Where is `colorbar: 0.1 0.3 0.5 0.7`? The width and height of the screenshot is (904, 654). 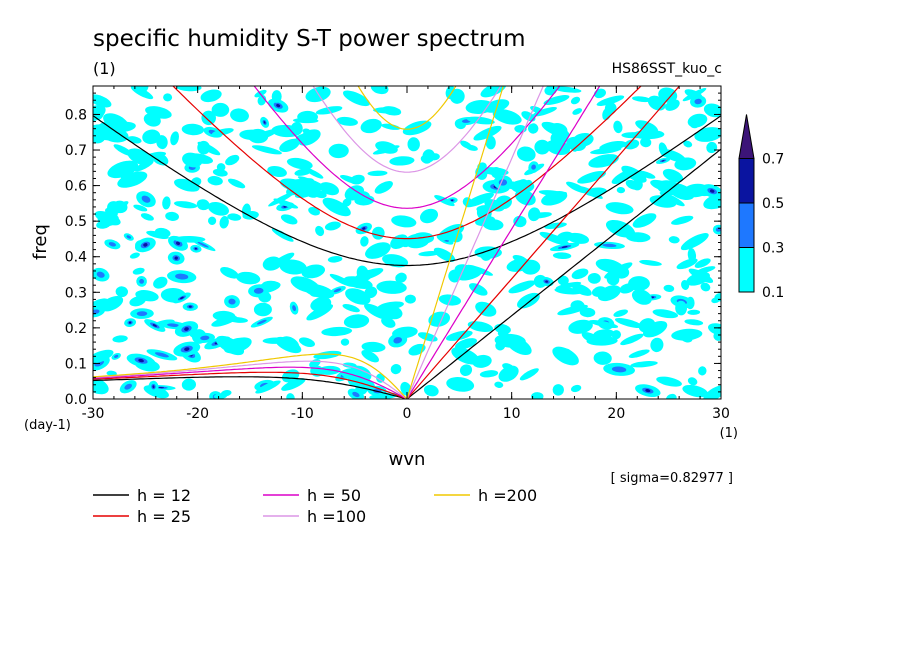
colorbar: 0.1 0.3 0.5 0.7 is located at coordinates (761, 207).